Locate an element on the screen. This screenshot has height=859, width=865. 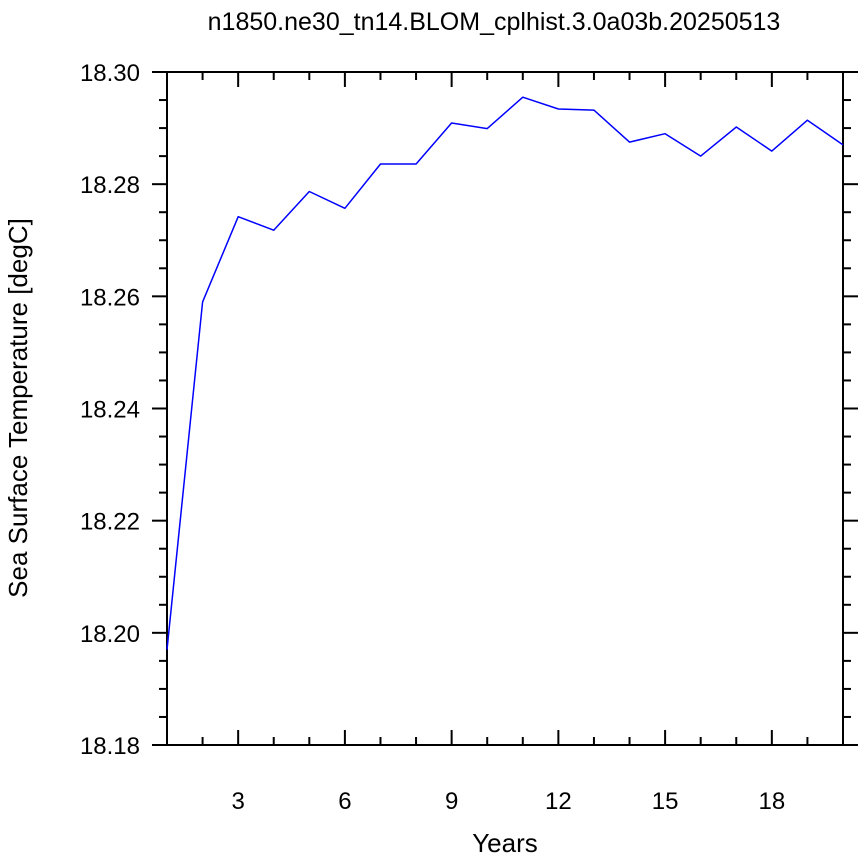
x-tick-label: 3 is located at coordinates (237, 801).